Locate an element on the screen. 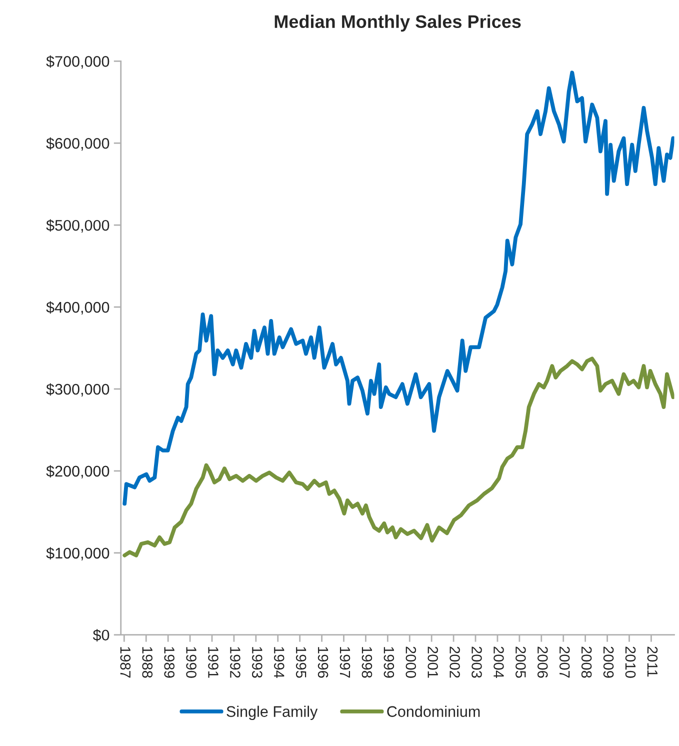  x-tick-label: 2009 is located at coordinates (608, 662).